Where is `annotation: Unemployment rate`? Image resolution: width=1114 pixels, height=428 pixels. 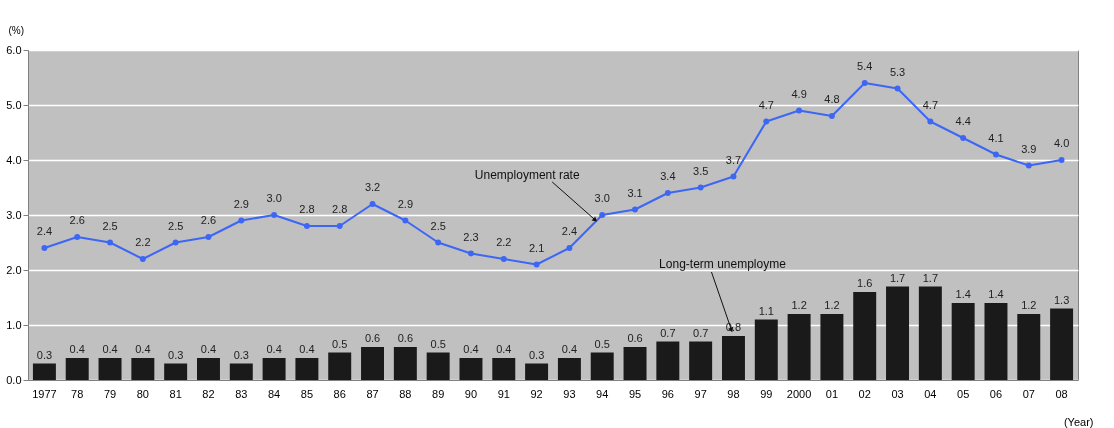 annotation: Unemployment rate is located at coordinates (527, 175).